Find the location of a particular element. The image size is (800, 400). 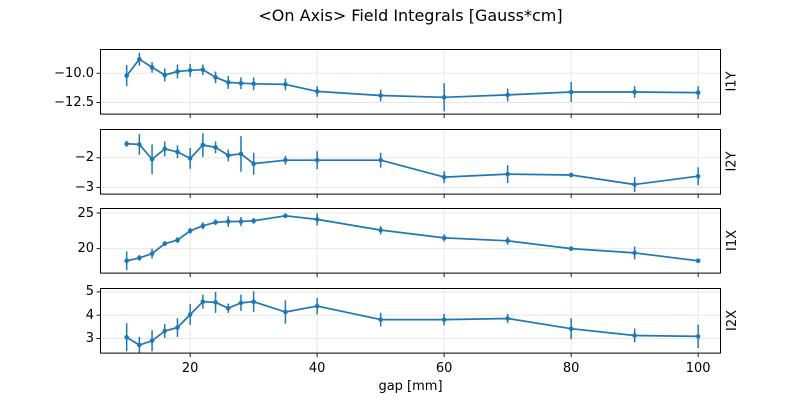

subplot-i2x is located at coordinates (408, 322).